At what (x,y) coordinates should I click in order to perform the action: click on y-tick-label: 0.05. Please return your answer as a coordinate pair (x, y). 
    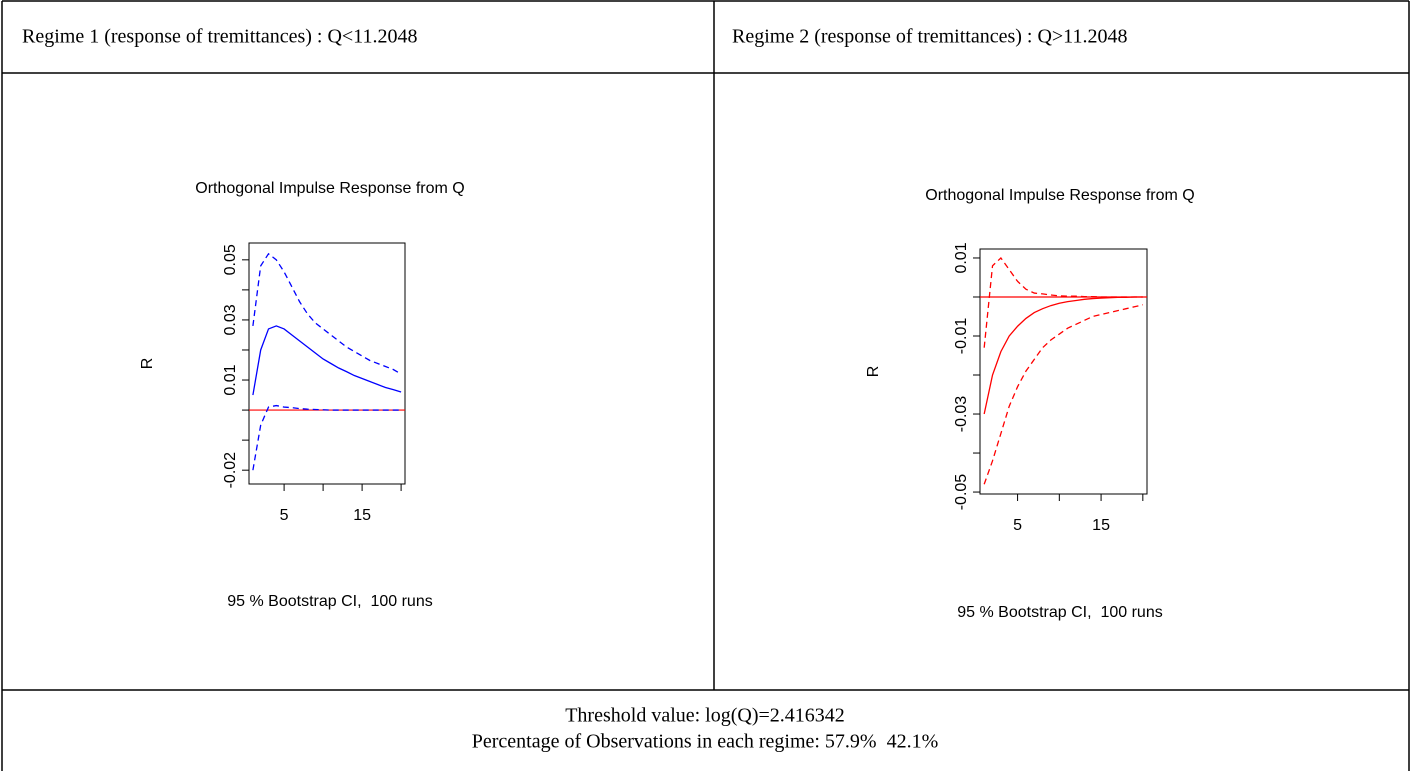
    Looking at the image, I should click on (230, 259).